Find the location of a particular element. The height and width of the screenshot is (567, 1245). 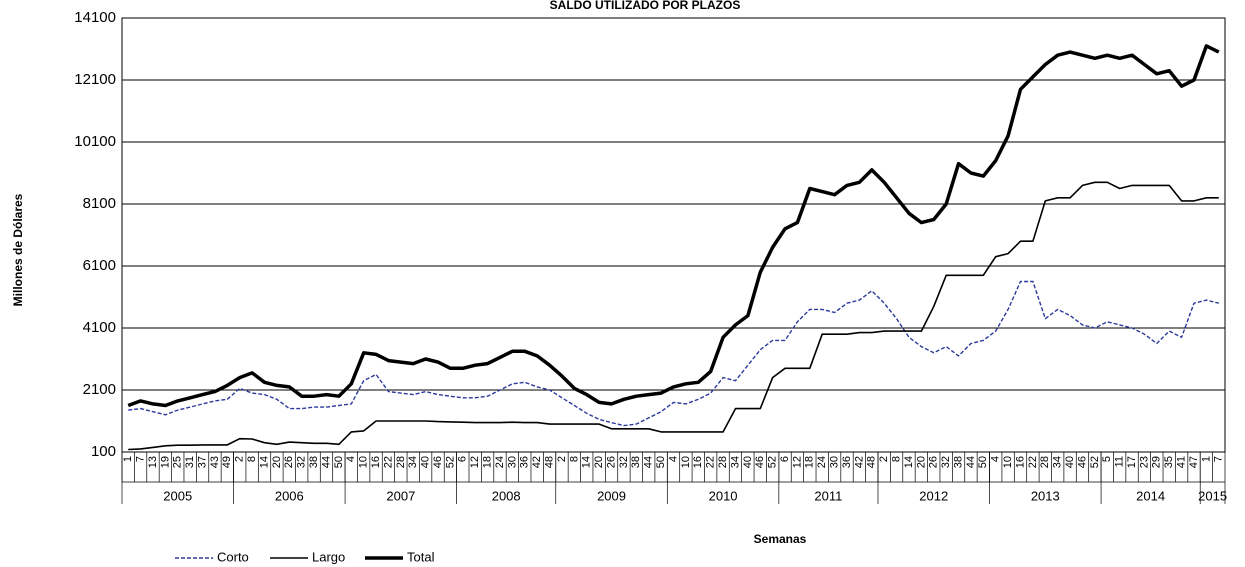

x-tick-label: 1 is located at coordinates (1206, 459).